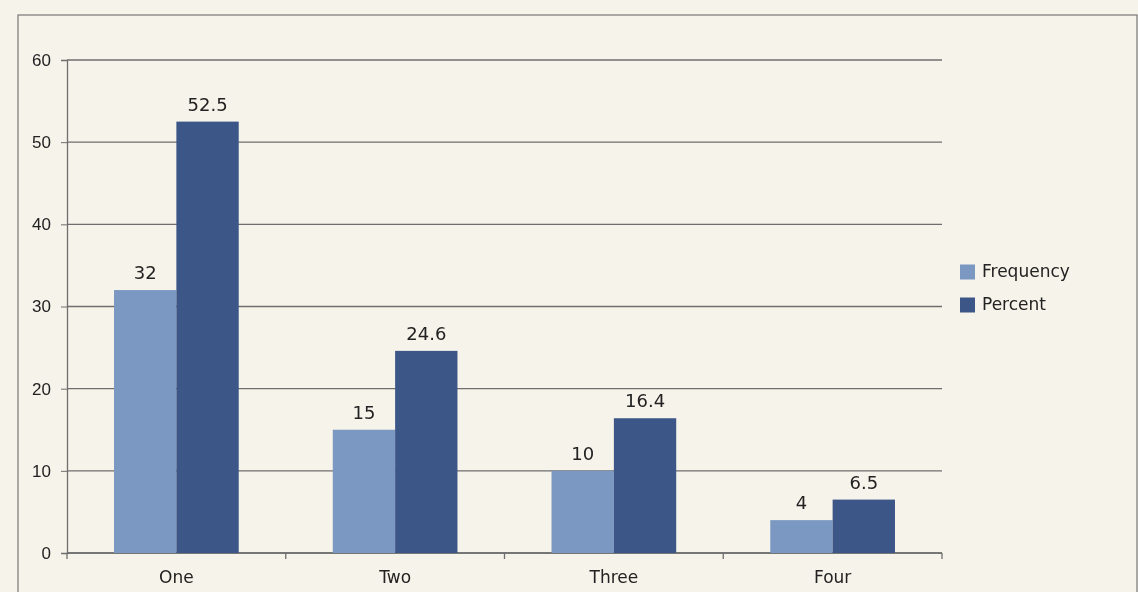 The width and height of the screenshot is (1138, 592). Describe the element at coordinates (426, 333) in the screenshot. I see `data-label: 24.6` at that location.